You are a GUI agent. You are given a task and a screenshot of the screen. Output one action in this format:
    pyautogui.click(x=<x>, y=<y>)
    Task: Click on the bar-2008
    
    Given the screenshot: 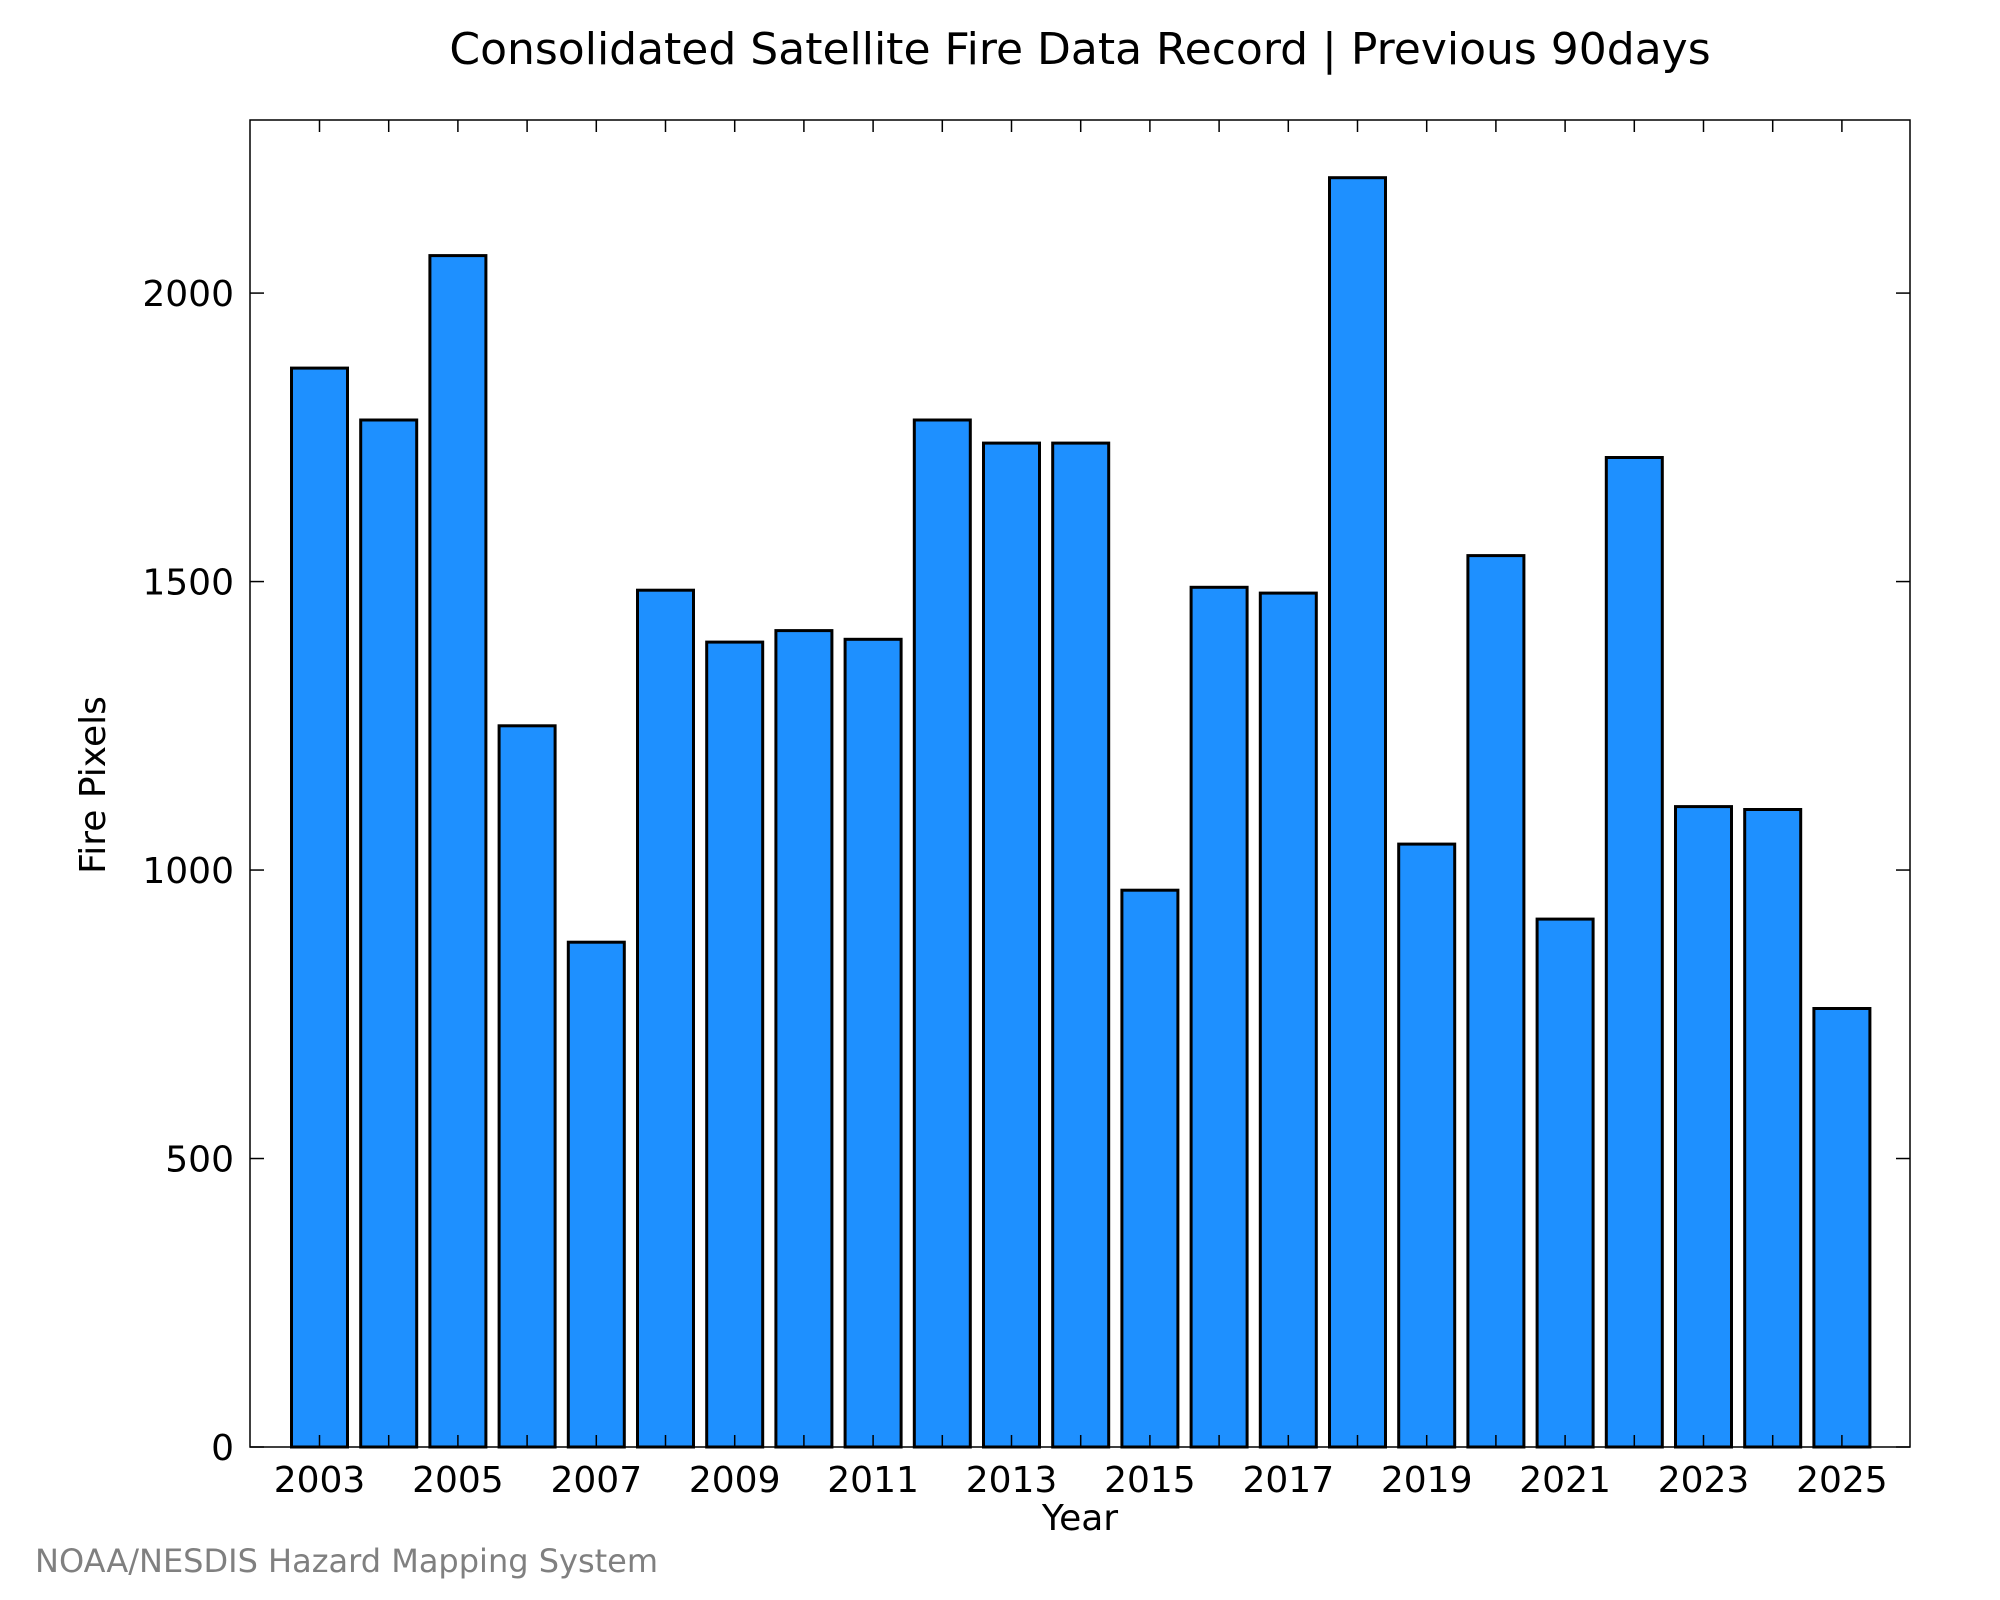 What is the action you would take?
    pyautogui.click(x=665, y=1018)
    